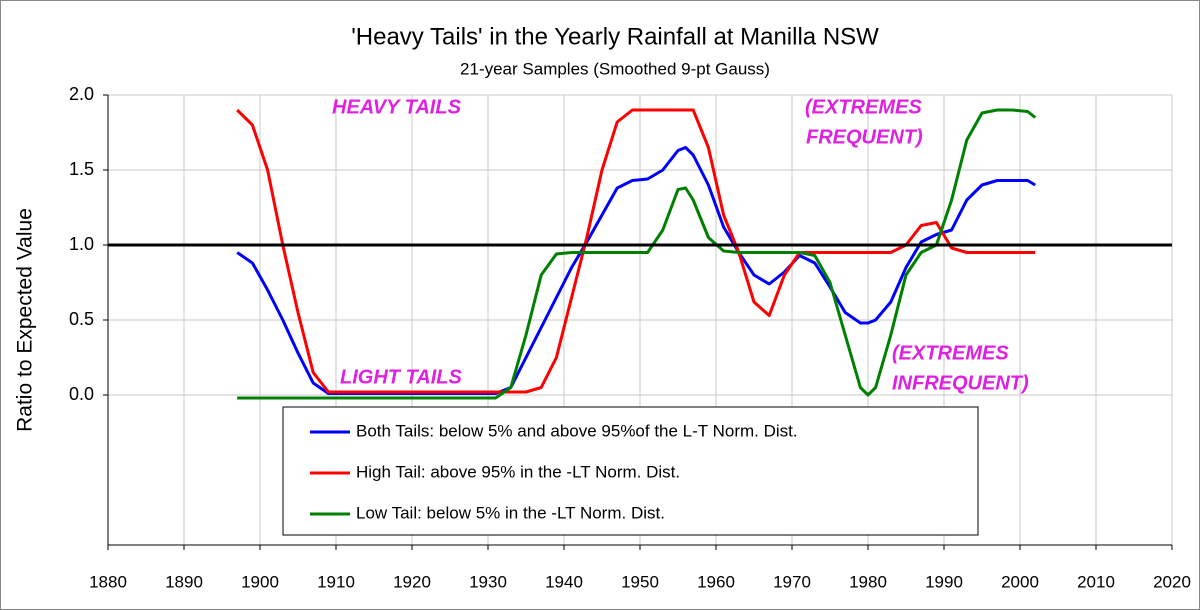  I want to click on y-tick-label: 0.0, so click(81, 394).